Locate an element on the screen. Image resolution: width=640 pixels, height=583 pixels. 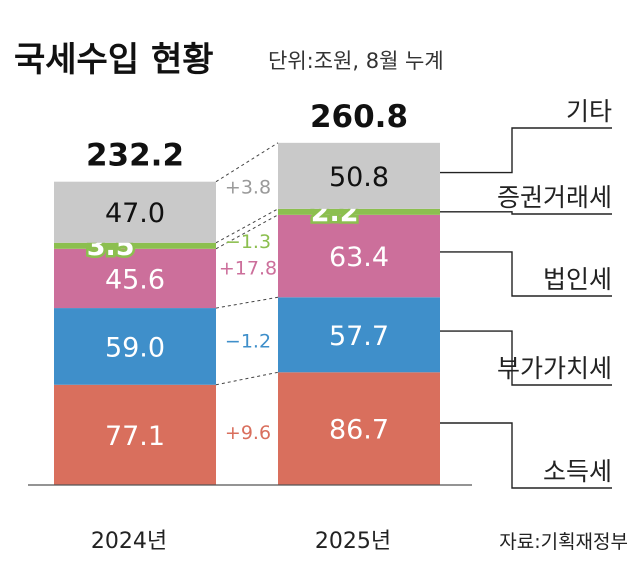
chart-title: 국세수입 현황 is located at coordinates (114, 60).